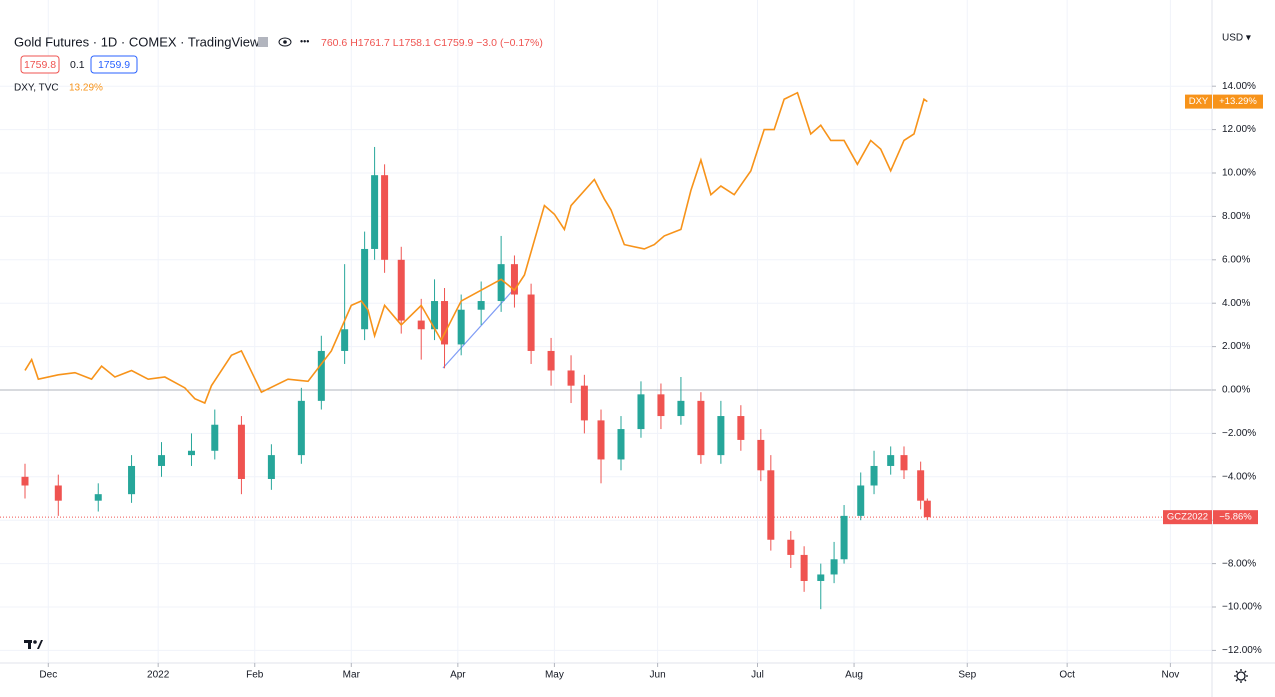  Describe the element at coordinates (48, 675) in the screenshot. I see `x-tick-label: Dec` at that location.